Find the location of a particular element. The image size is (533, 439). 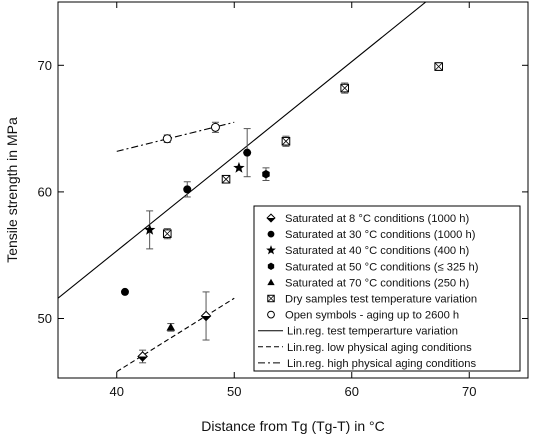

legend-label: Dry samples test temperature variation is located at coordinates (381, 300).